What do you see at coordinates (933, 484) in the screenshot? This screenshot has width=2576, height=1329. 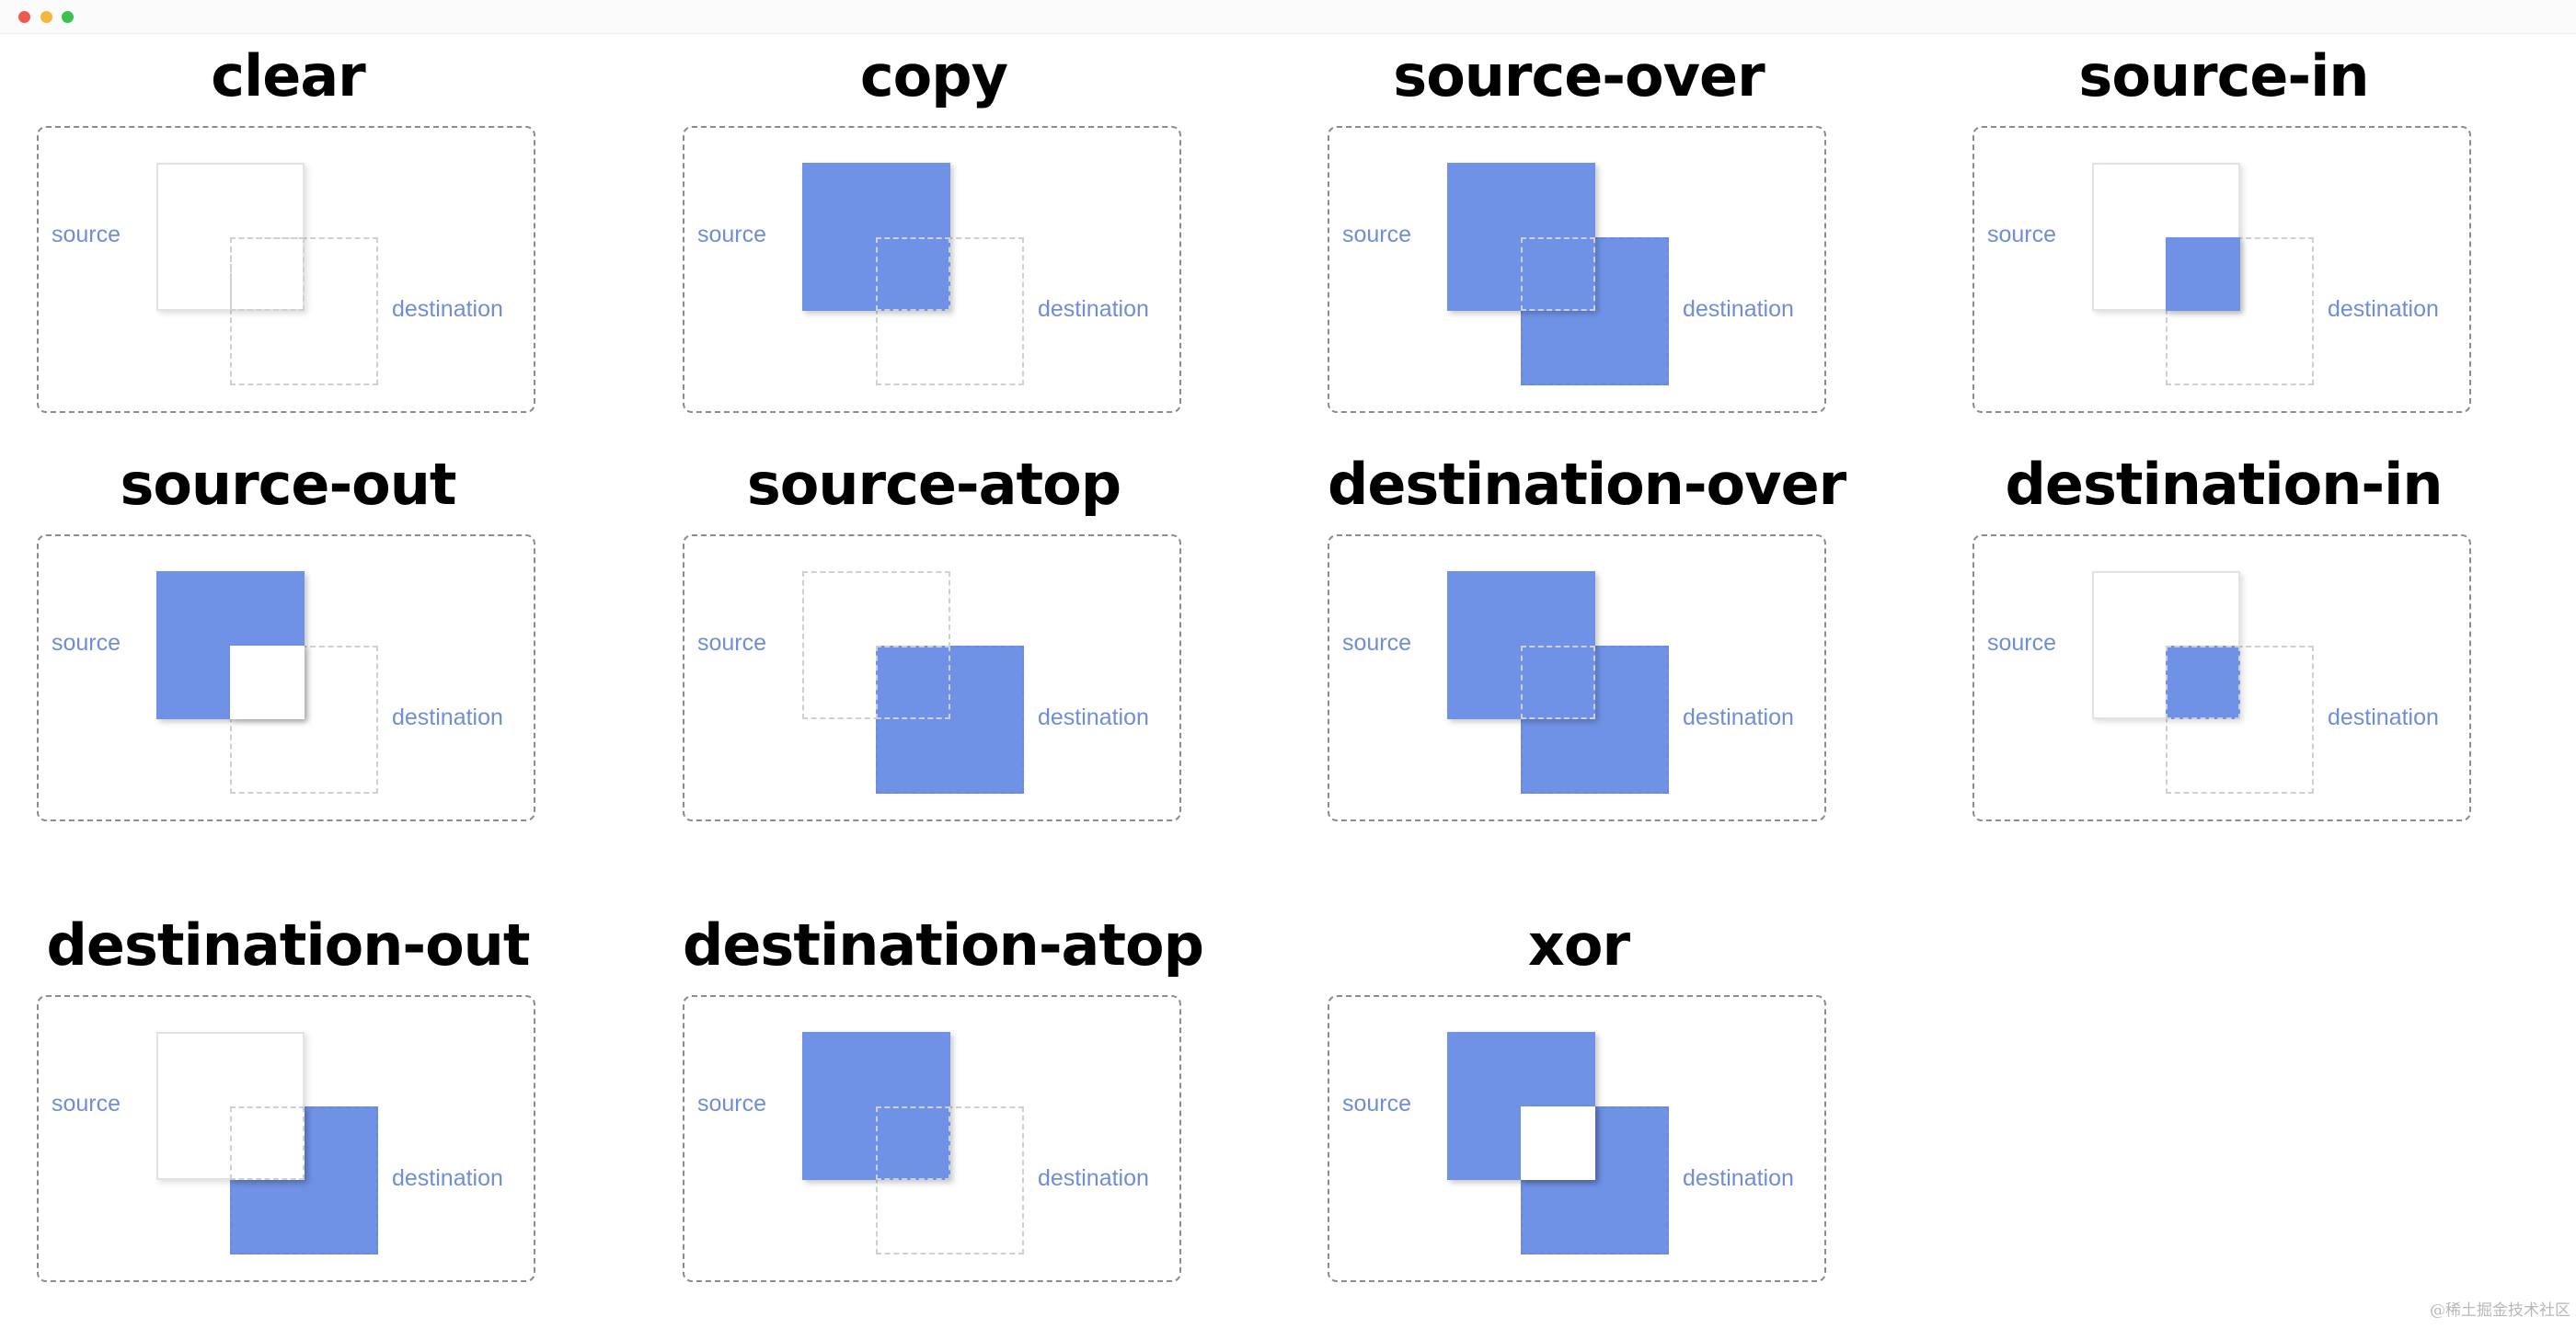 I see `mode-title: source-atop` at bounding box center [933, 484].